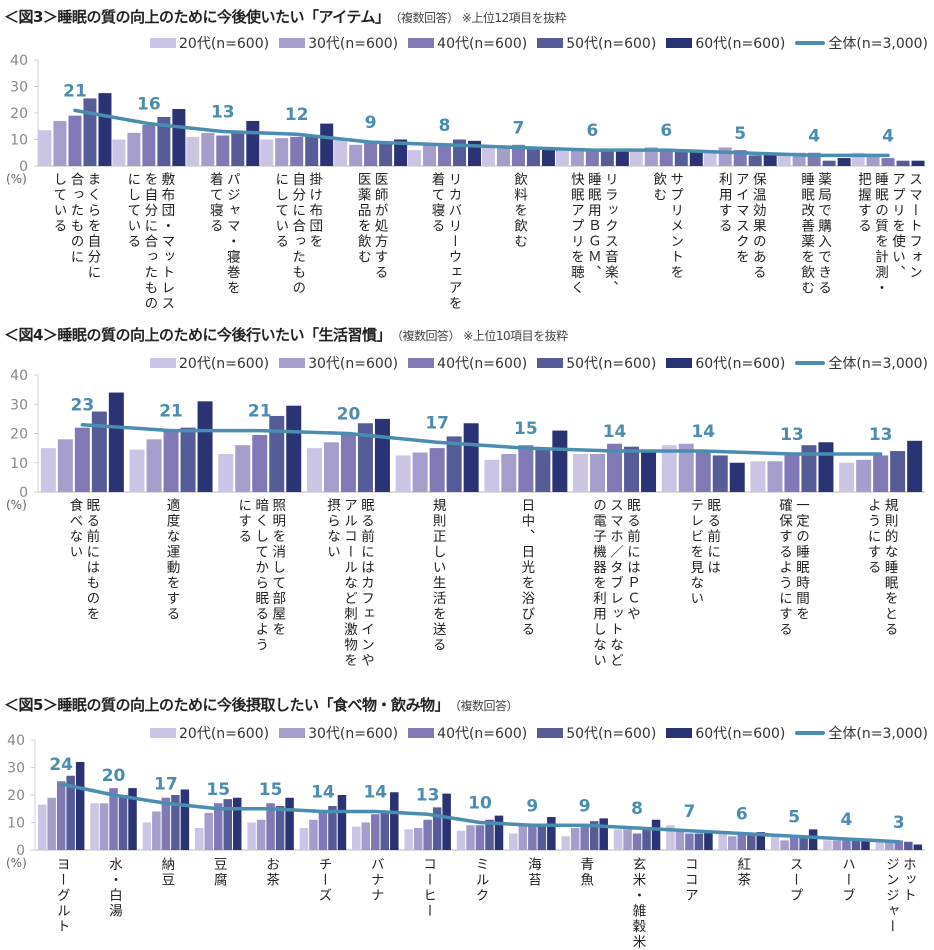 This screenshot has height=950, width=934. Describe the element at coordinates (260, 412) in the screenshot. I see `total-data-label: 21` at that location.